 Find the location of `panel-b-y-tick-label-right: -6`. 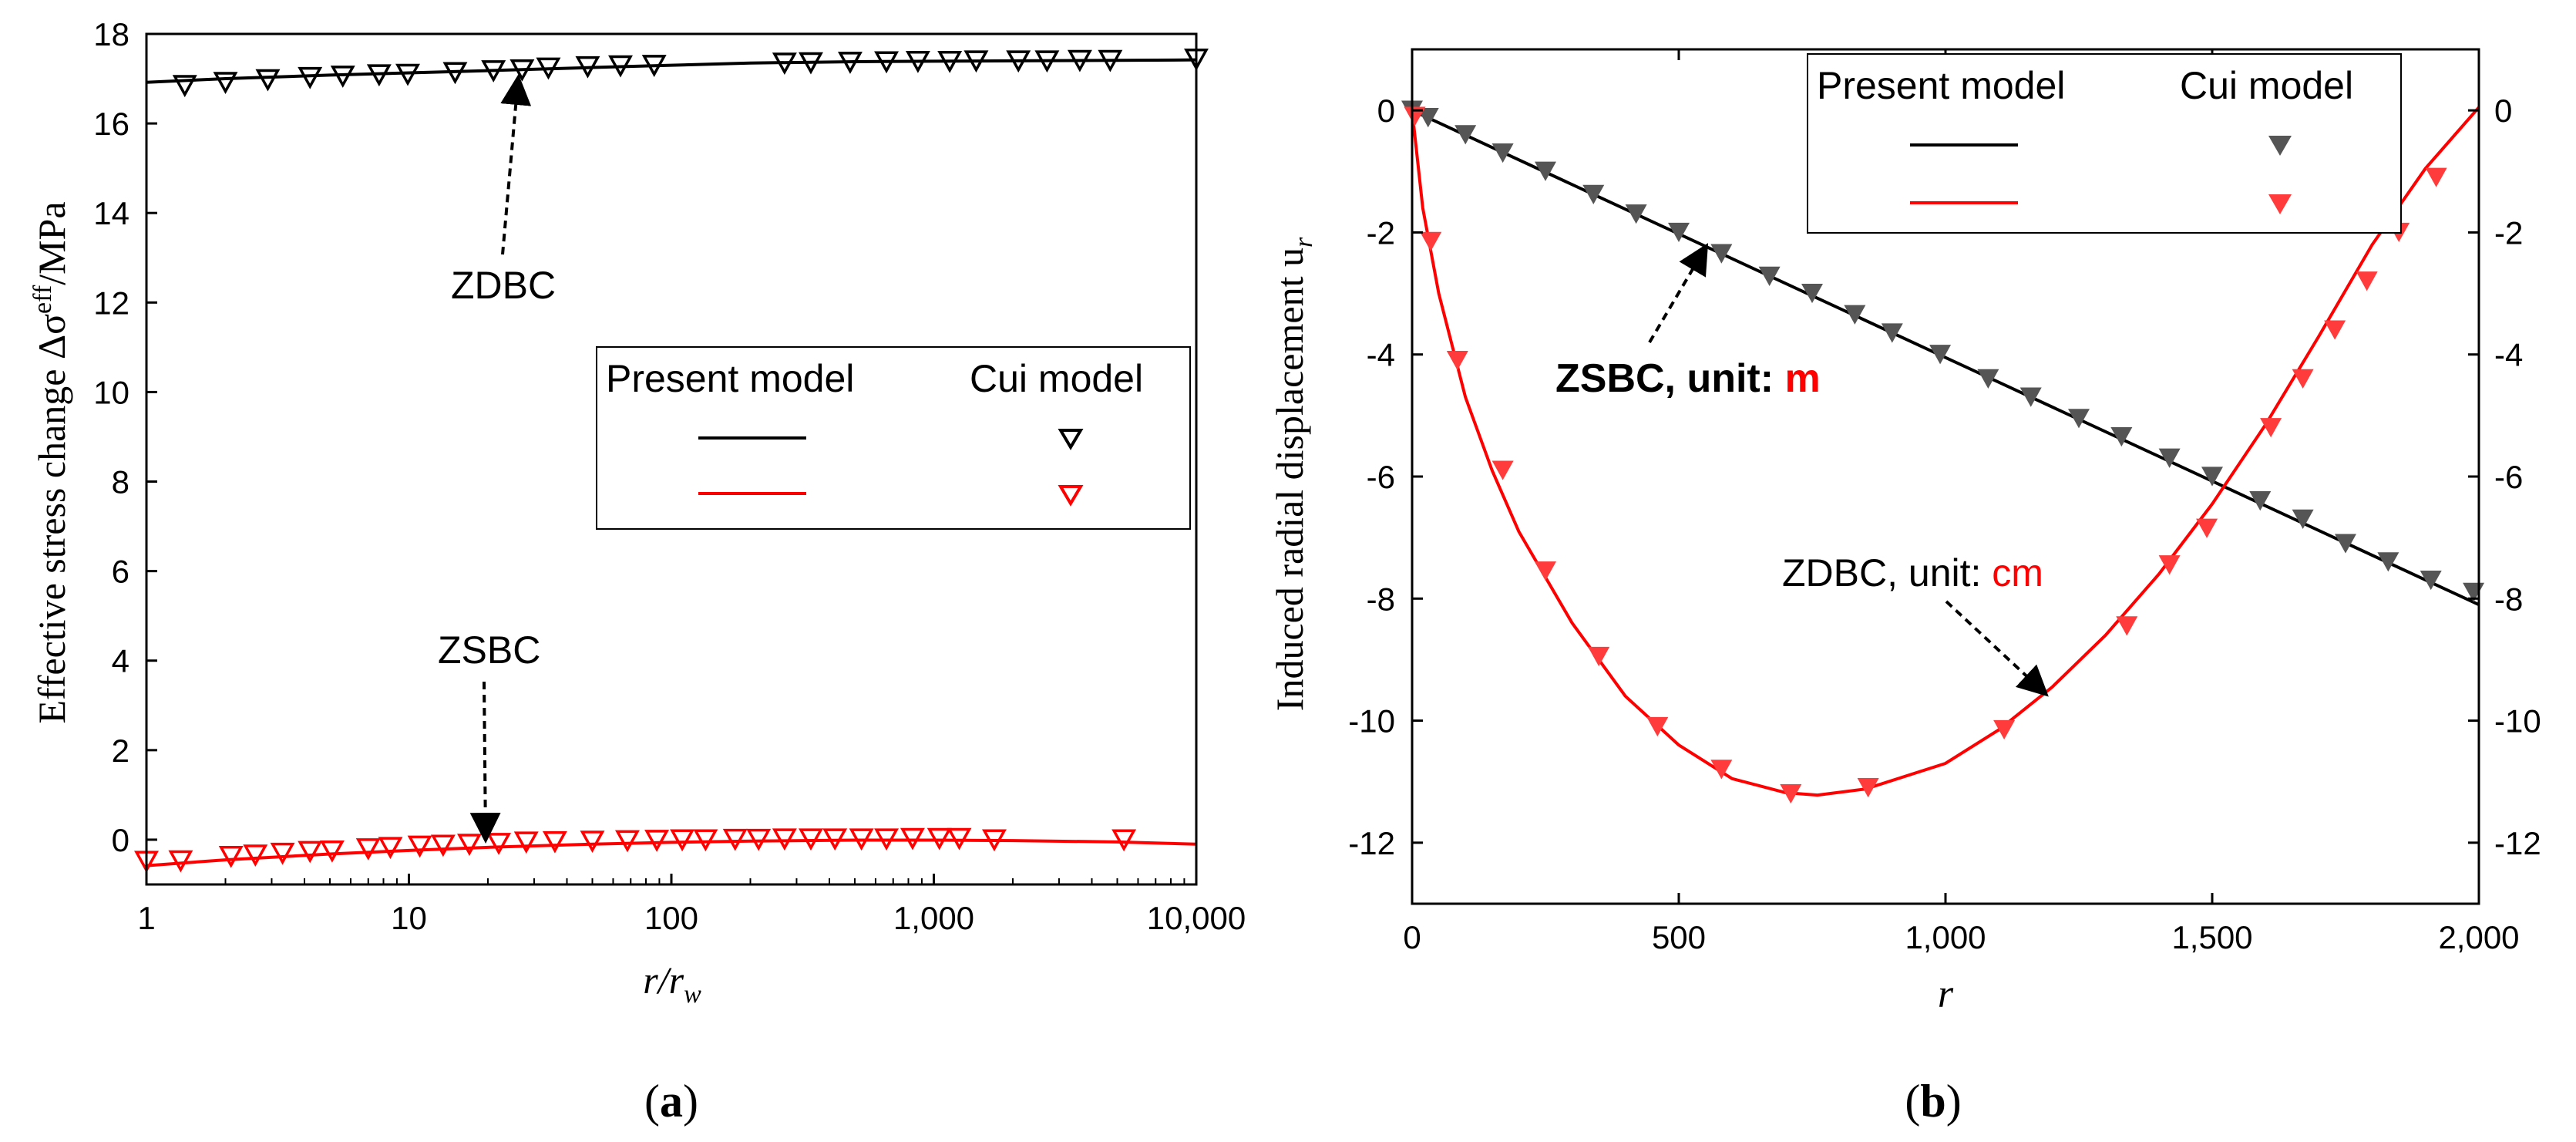

panel-b-y-tick-label-right: -6 is located at coordinates (2508, 477).